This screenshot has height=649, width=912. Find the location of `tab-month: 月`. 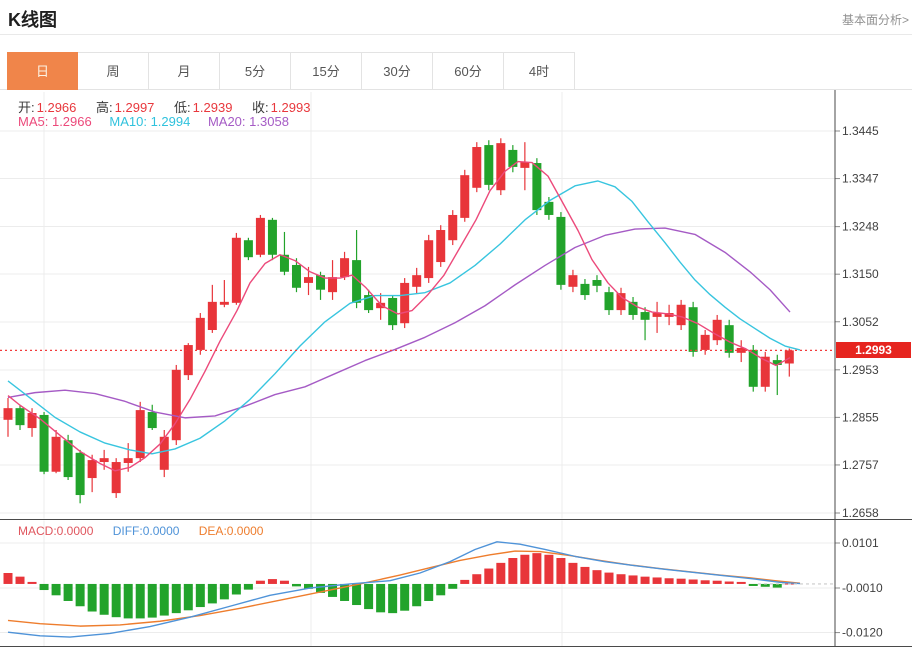

tab-month: 月 is located at coordinates (184, 71).